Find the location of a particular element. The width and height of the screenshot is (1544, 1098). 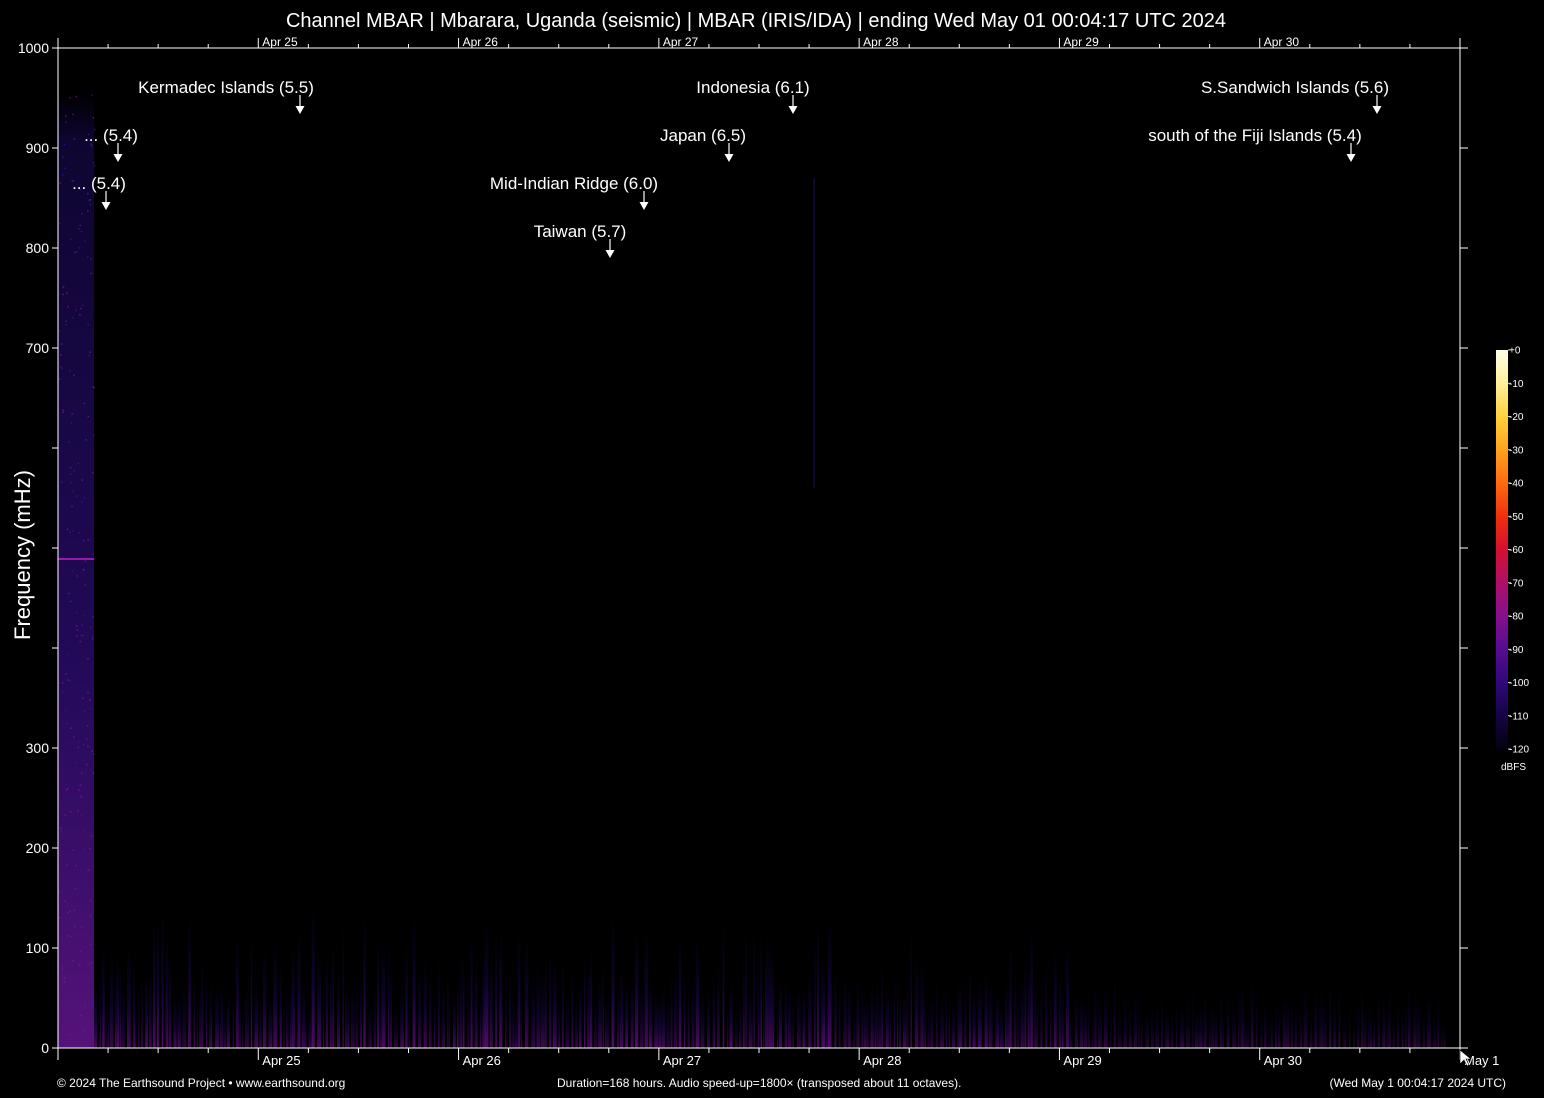

x-tick-label: Apr 28 is located at coordinates (882, 1060).